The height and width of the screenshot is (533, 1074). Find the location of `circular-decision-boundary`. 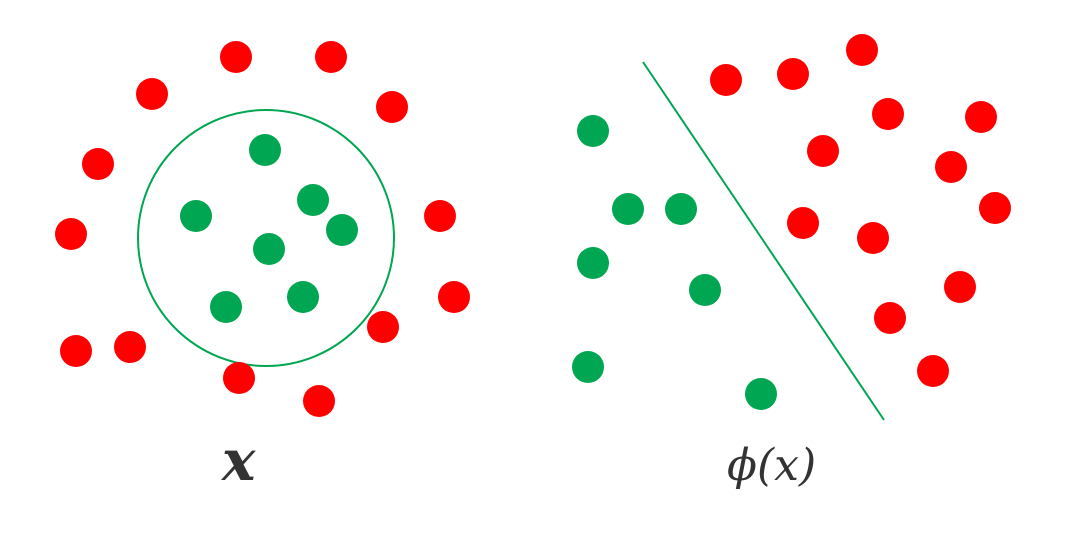

circular-decision-boundary is located at coordinates (266, 238).